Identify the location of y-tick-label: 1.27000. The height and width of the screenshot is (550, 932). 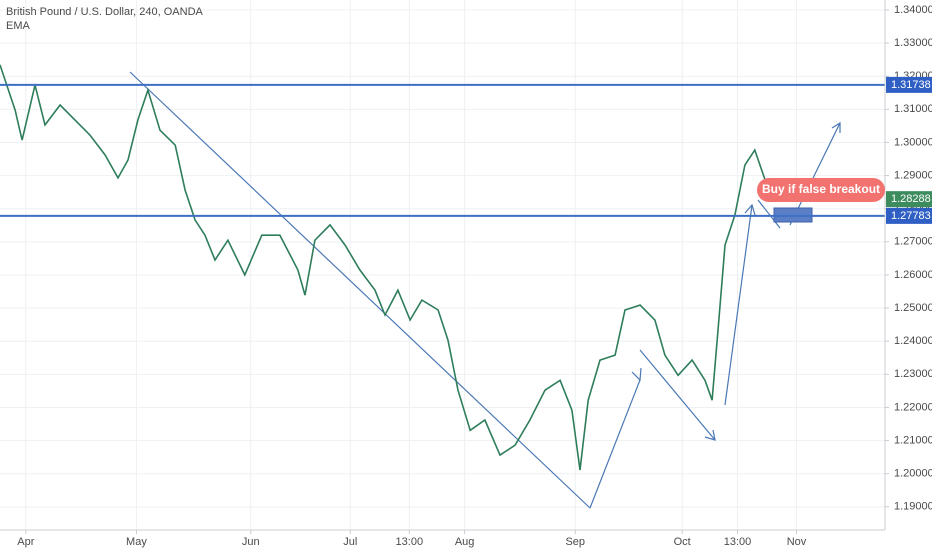
(913, 242).